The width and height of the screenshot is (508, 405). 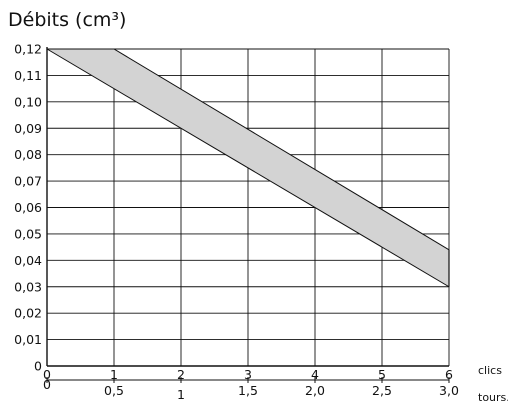 I want to click on y-tick-label: 0,05, so click(x=28, y=233).